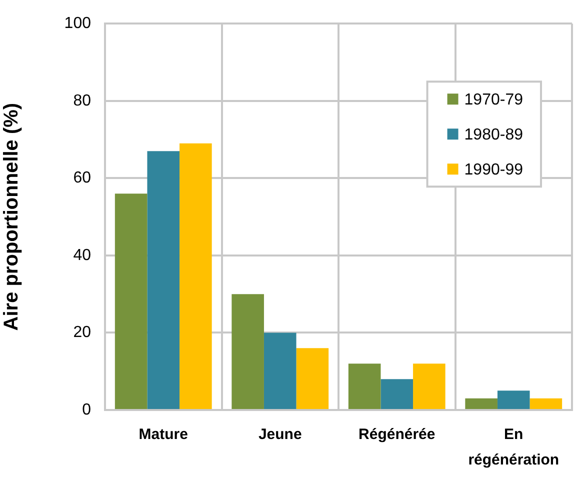  What do you see at coordinates (82, 178) in the screenshot?
I see `y-tick-label: 60` at bounding box center [82, 178].